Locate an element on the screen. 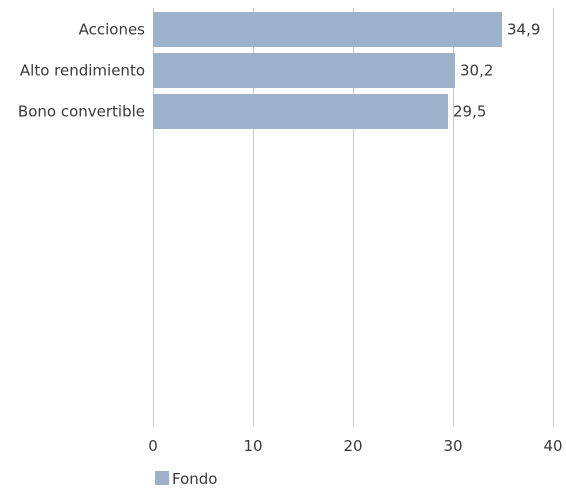 This screenshot has height=488, width=566. x-tick-label-40: 40 is located at coordinates (552, 446).